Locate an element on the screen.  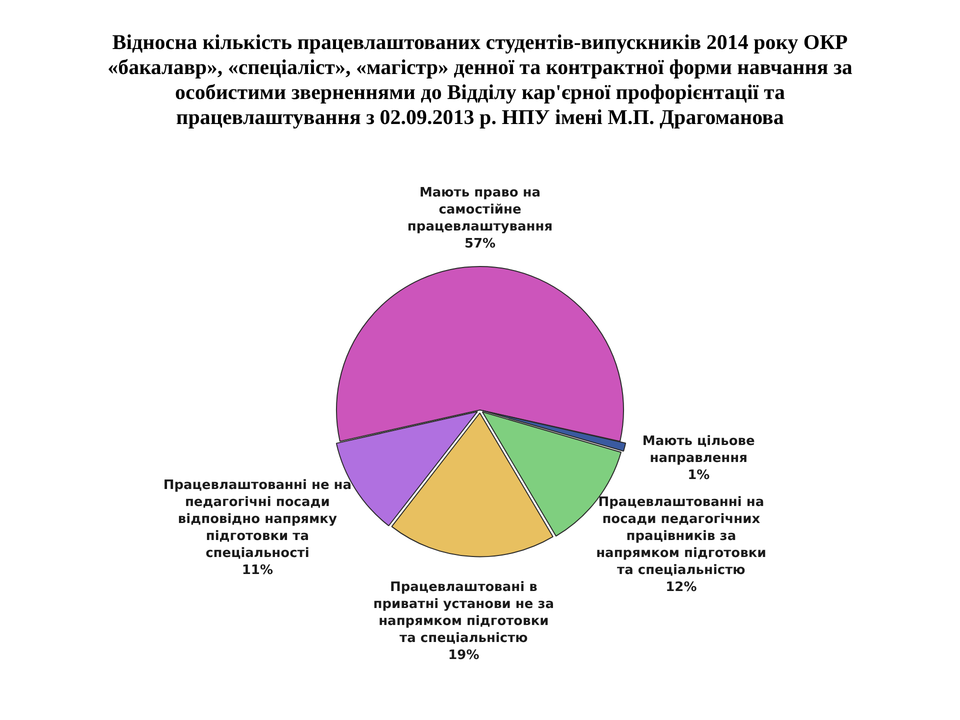
data-label: 12% is located at coordinates (681, 588).